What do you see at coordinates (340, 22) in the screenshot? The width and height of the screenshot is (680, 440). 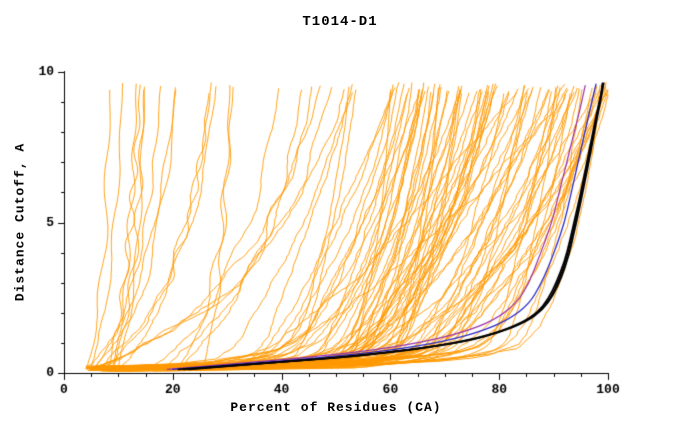 I see `chart-title: T1014-D1` at bounding box center [340, 22].